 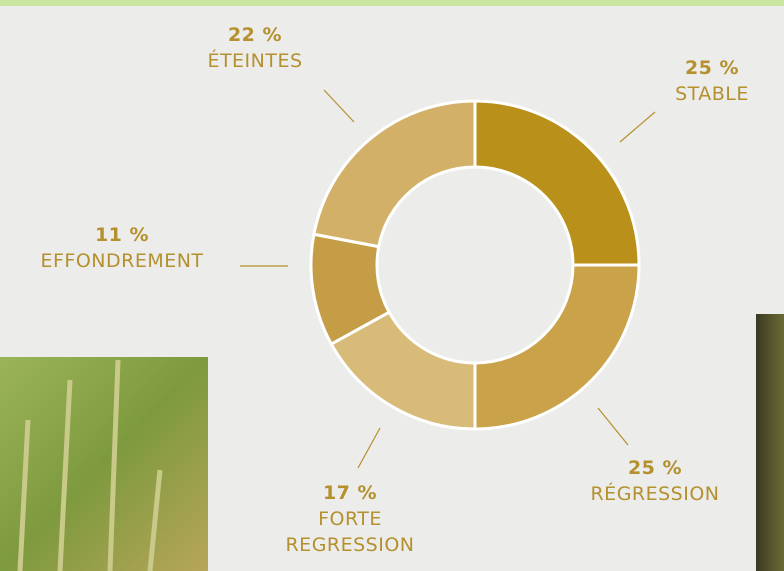 What do you see at coordinates (350, 493) in the screenshot?
I see `percent-label: 17 %` at bounding box center [350, 493].